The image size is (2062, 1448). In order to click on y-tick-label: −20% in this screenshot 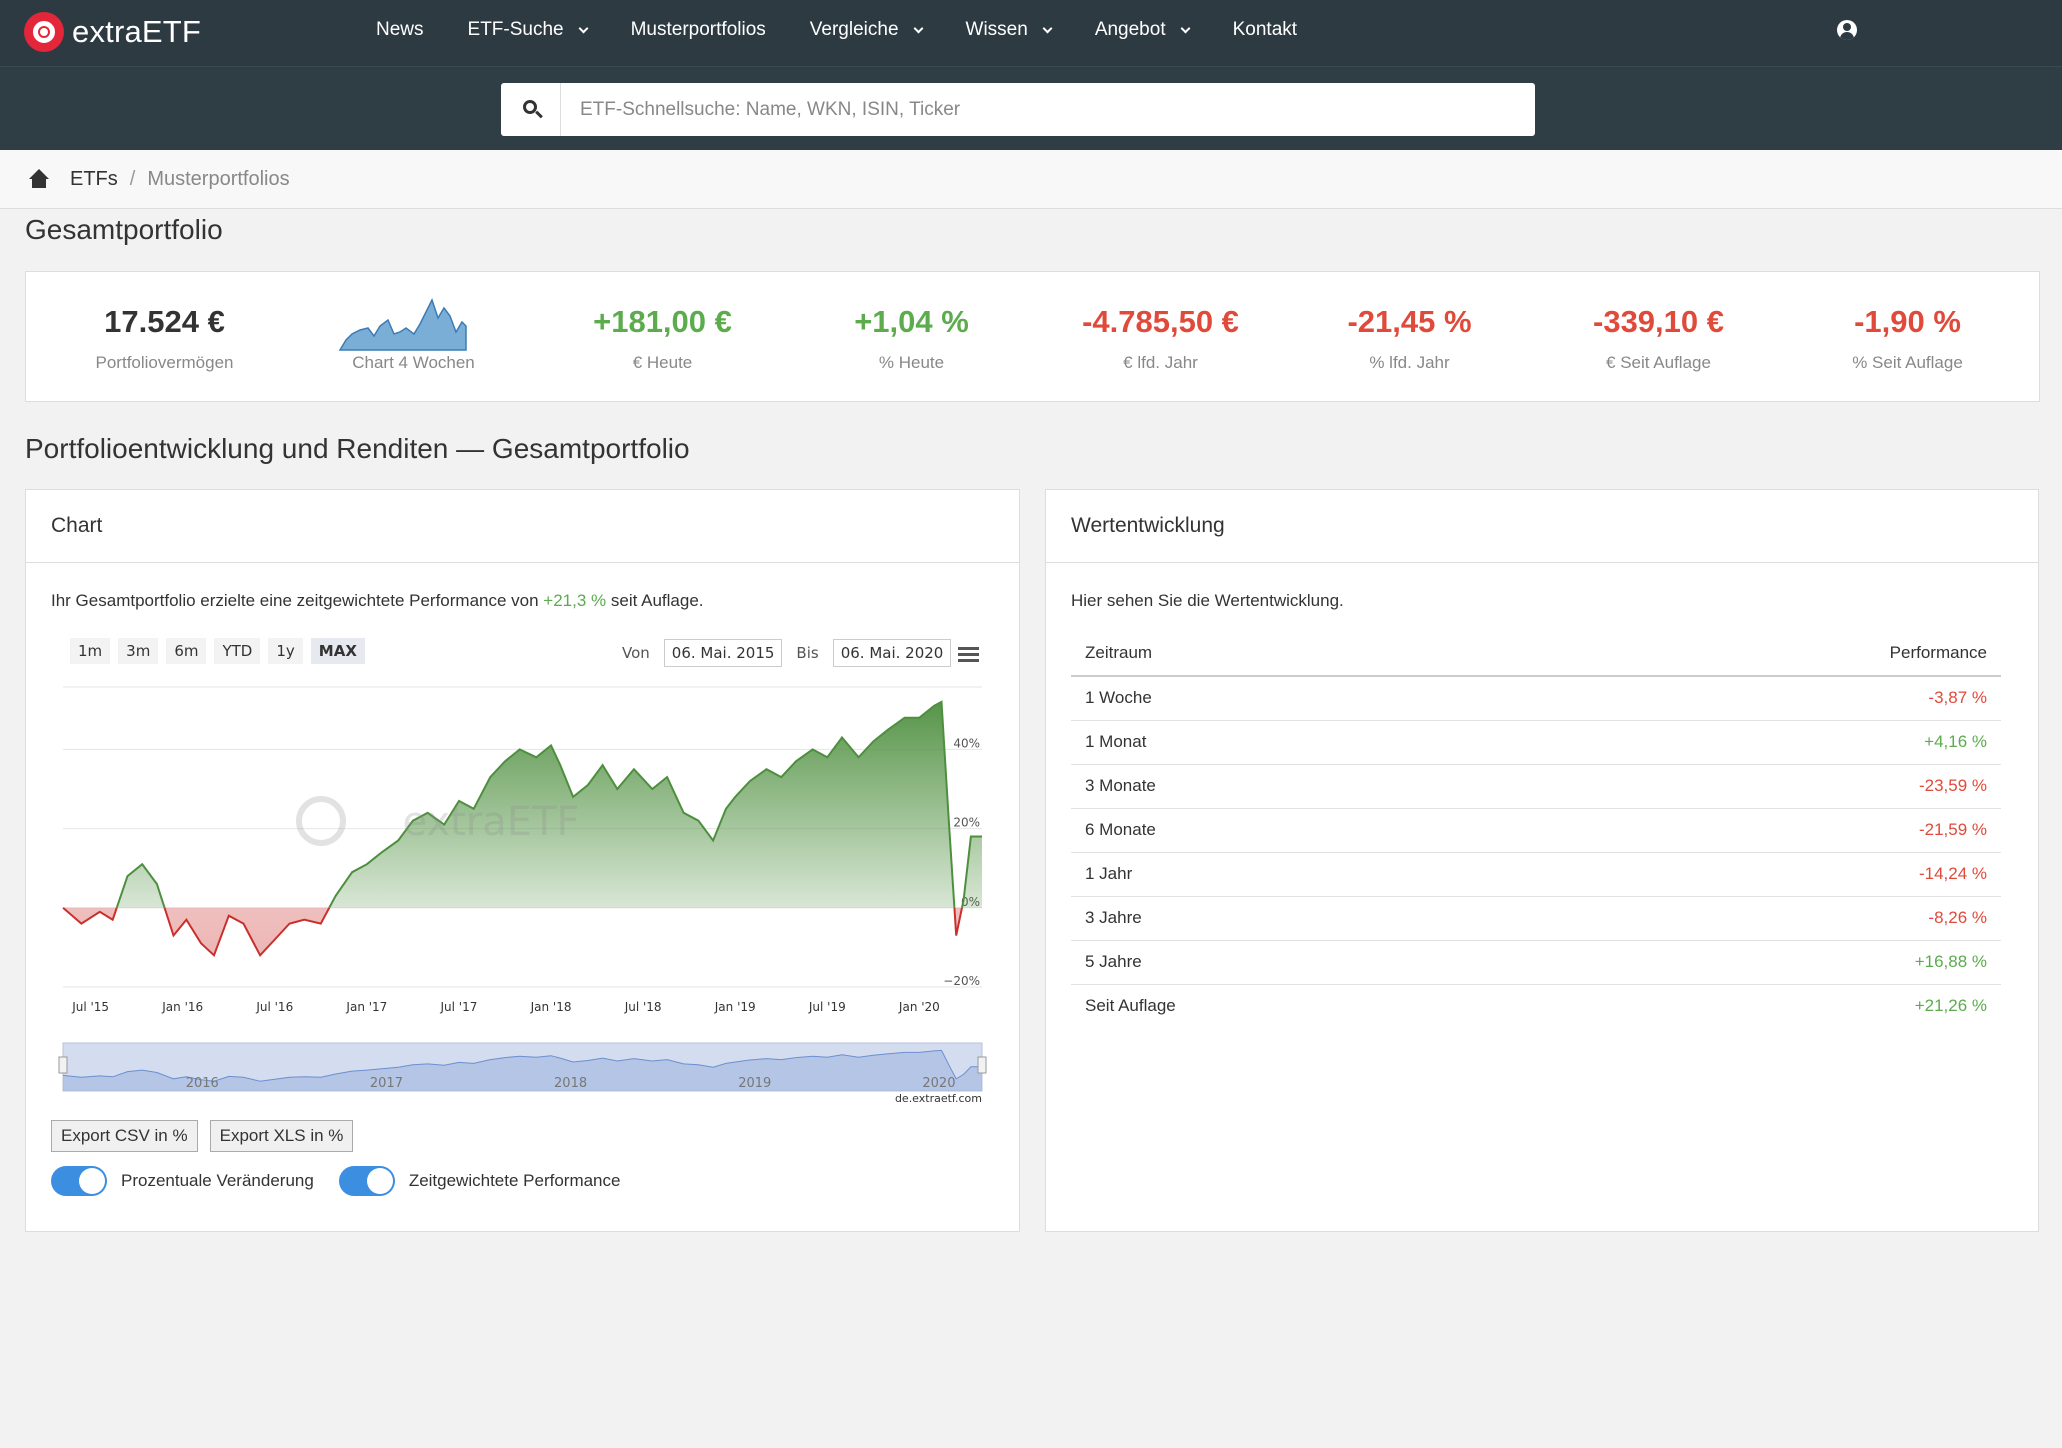, I will do `click(961, 981)`.